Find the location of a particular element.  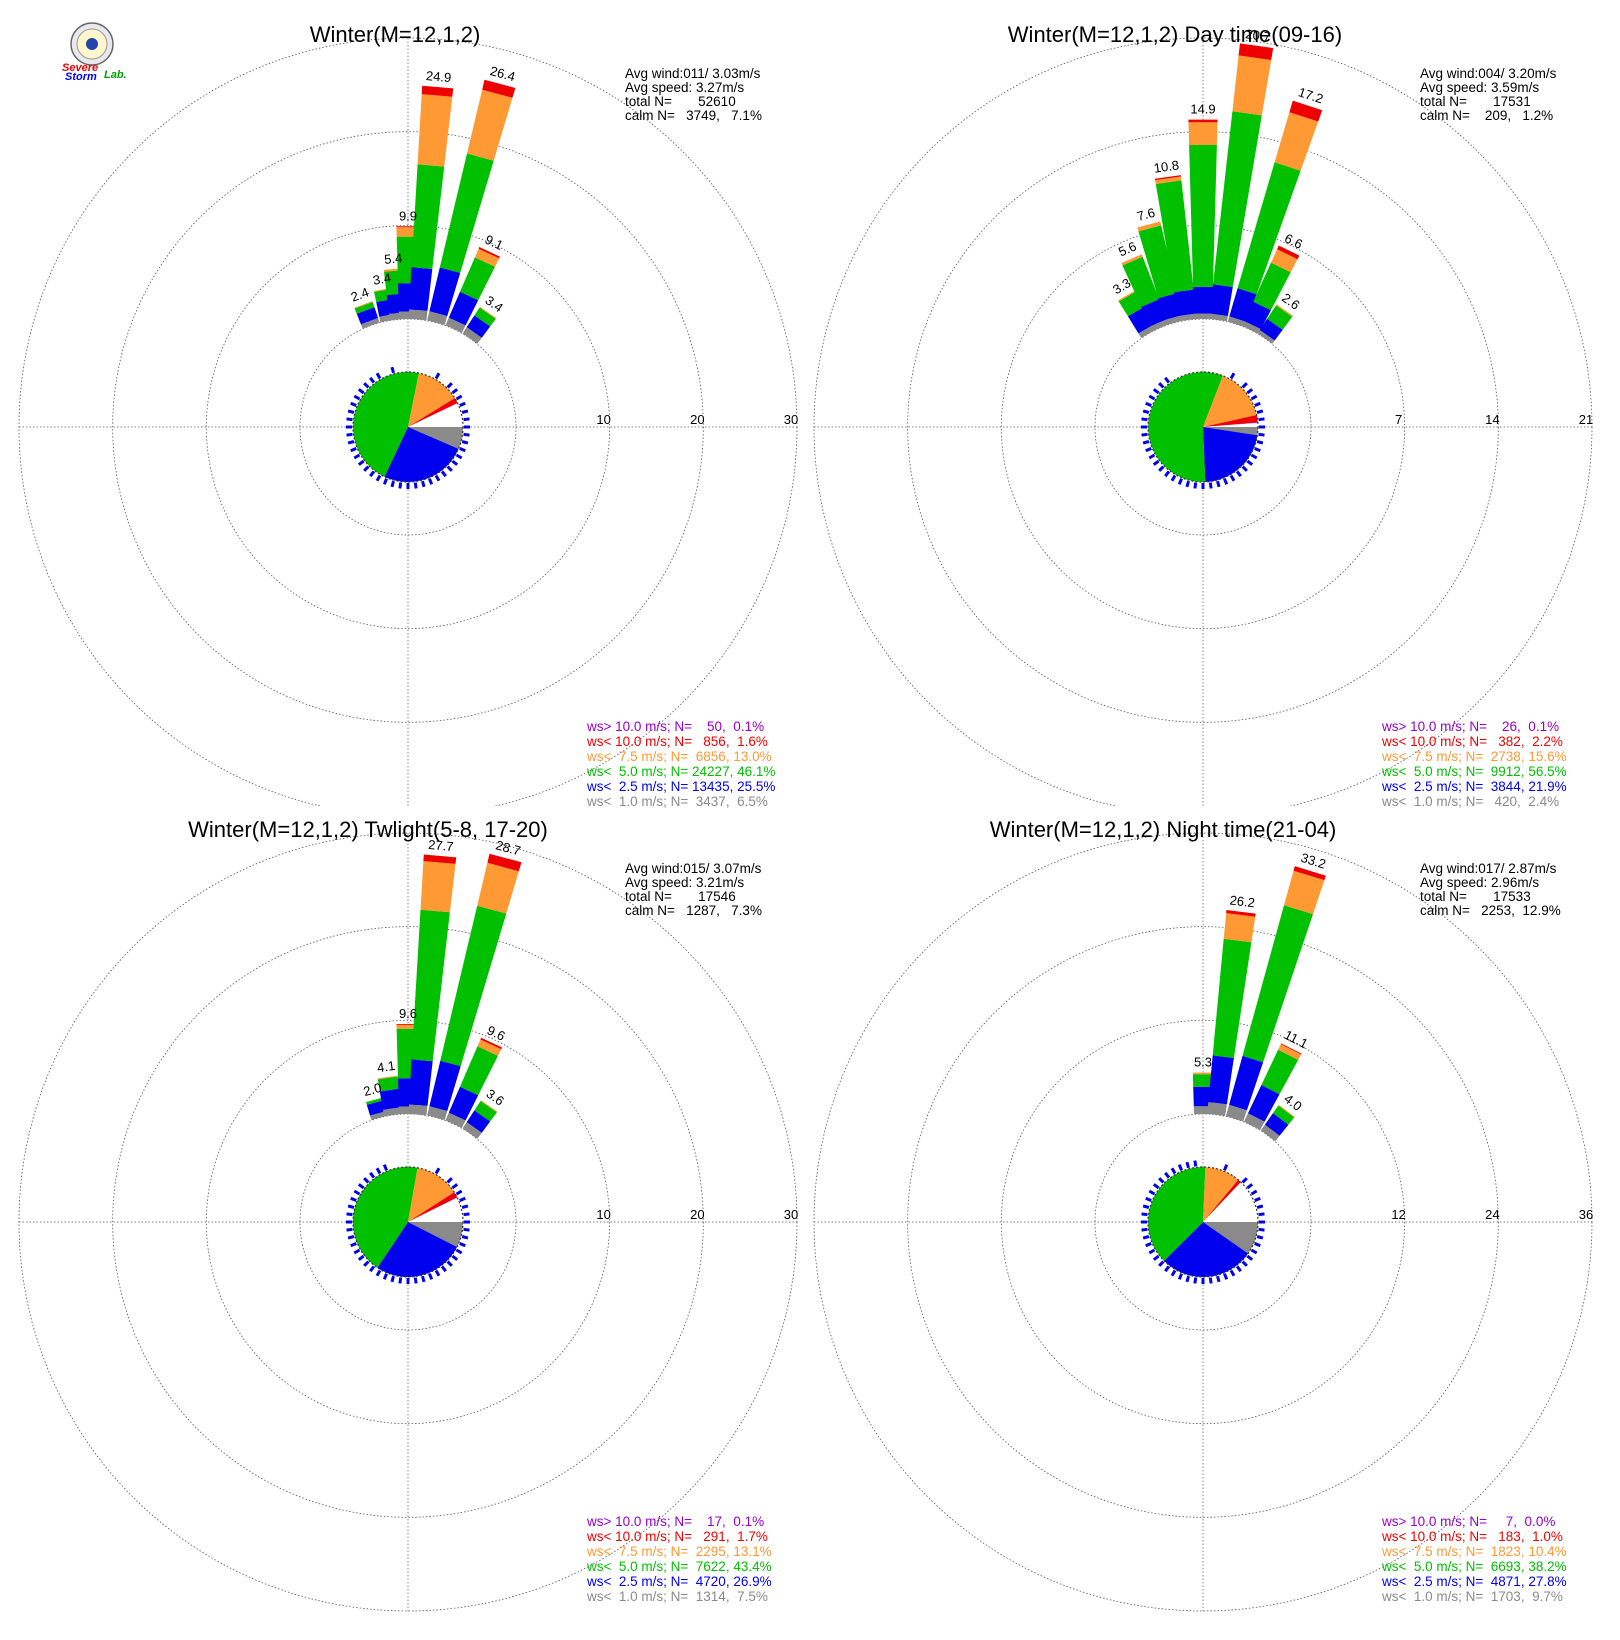

bar-value-label: 33.2 is located at coordinates (1313, 861).